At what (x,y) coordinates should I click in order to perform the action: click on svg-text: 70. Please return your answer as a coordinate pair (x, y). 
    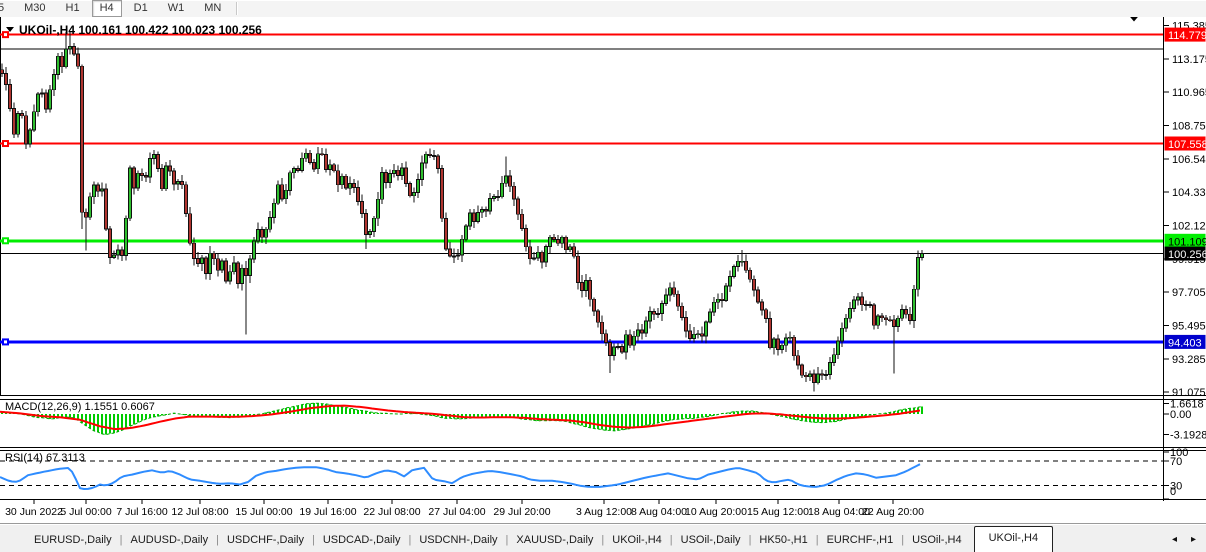
    Looking at the image, I should click on (1176, 462).